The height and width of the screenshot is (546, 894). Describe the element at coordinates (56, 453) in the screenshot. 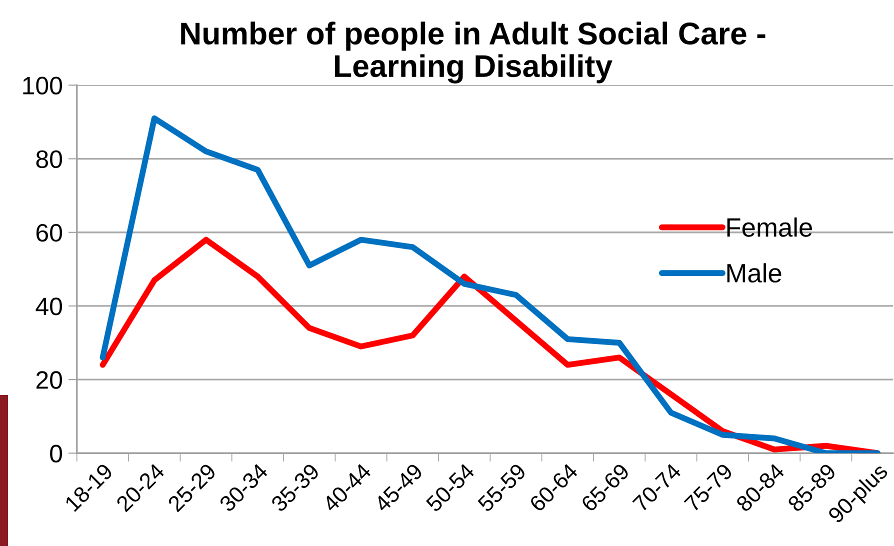

I see `y-tick-label: 0` at that location.